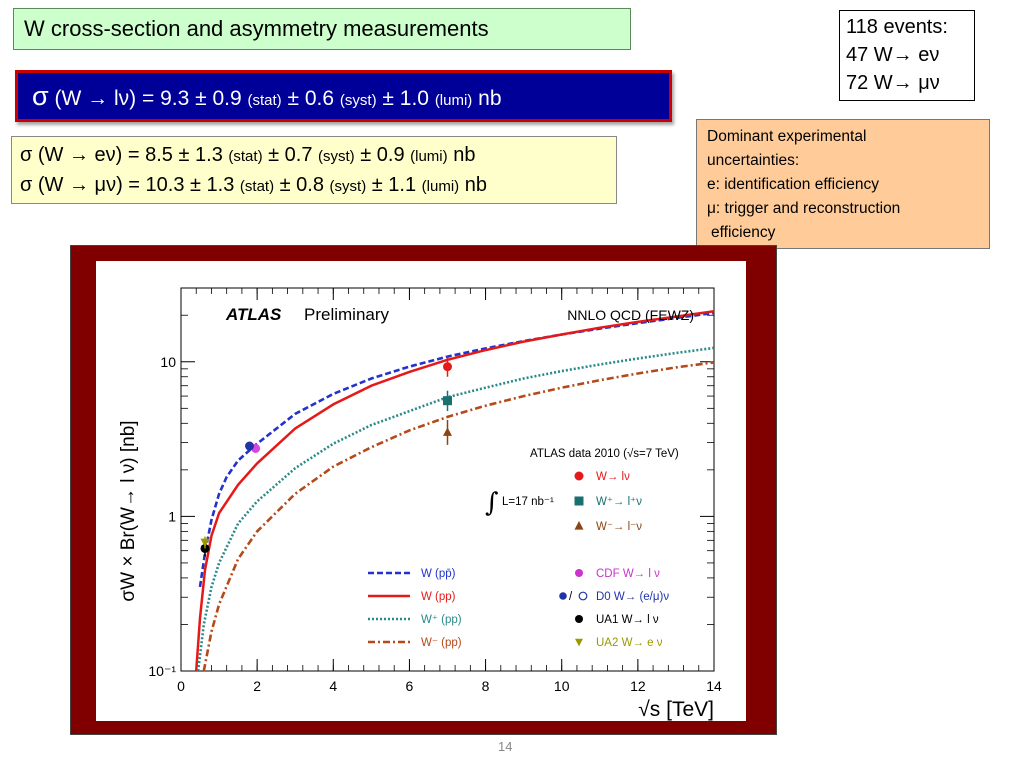 The width and height of the screenshot is (1024, 768). What do you see at coordinates (148, 98) in the screenshot?
I see `combined-value: (W → lν) = 9.3 ± 0.9` at bounding box center [148, 98].